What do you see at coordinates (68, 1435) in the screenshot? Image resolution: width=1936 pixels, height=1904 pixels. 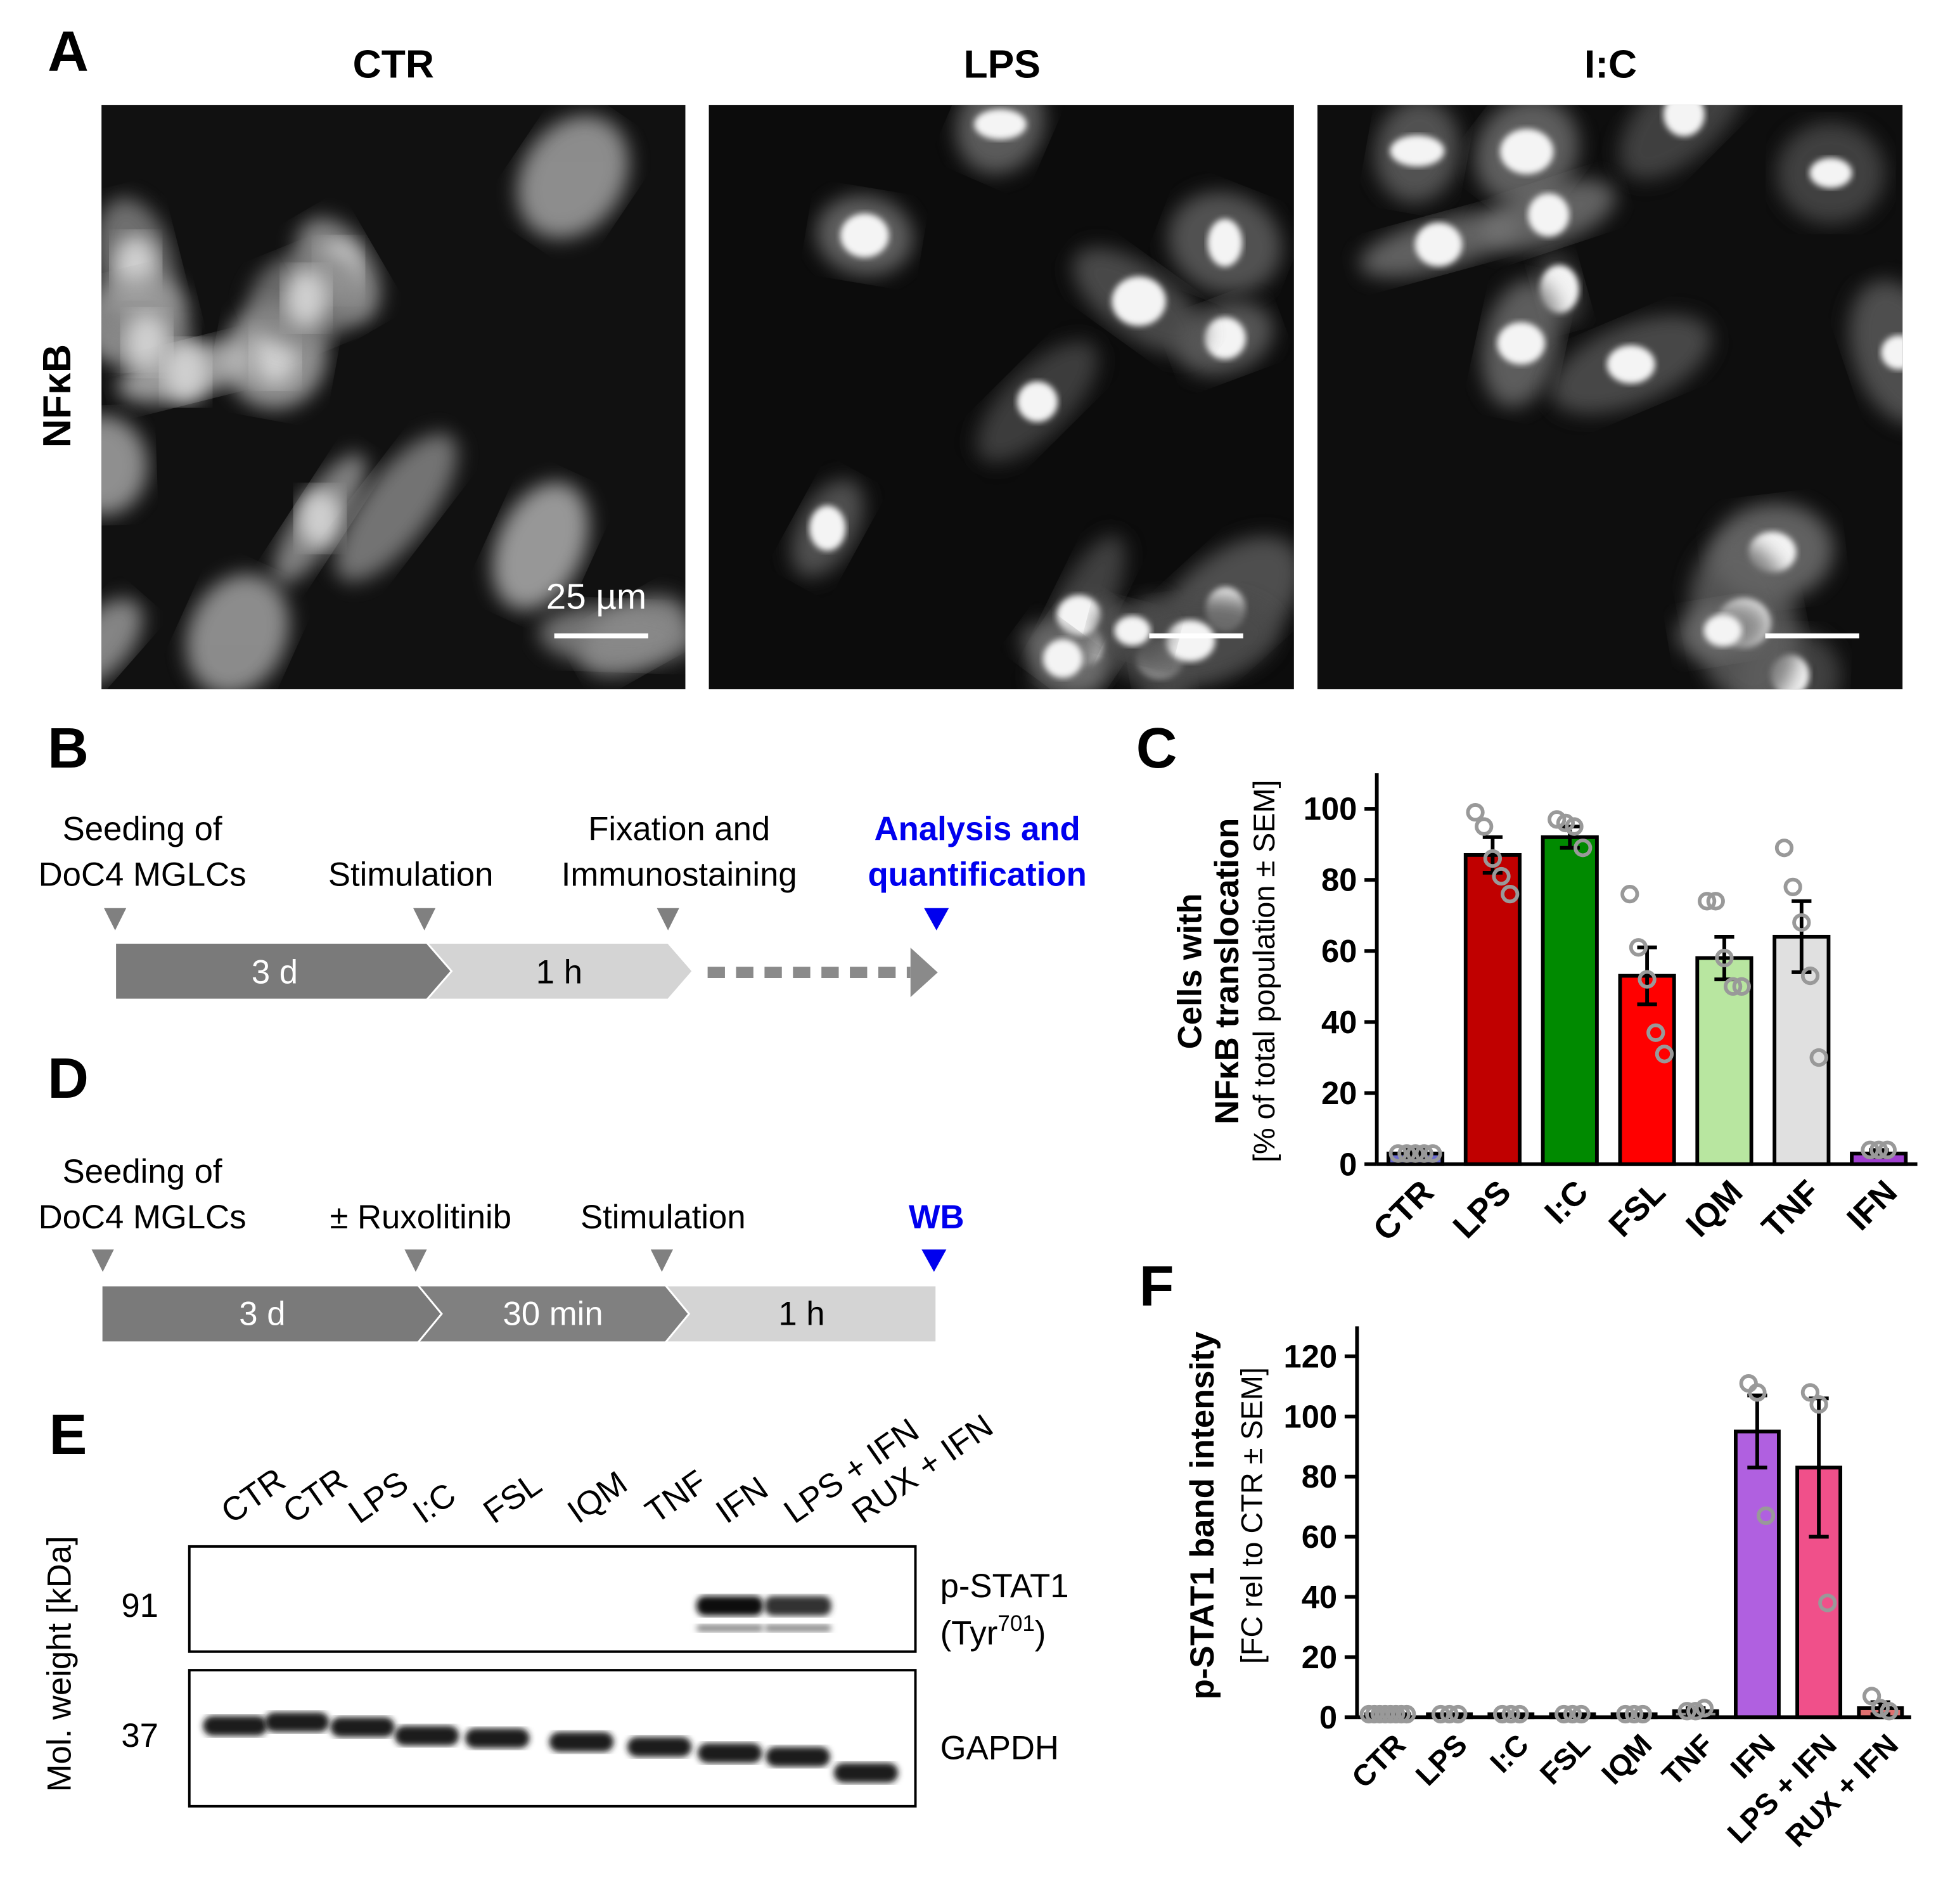 I see `panel-letter: E` at bounding box center [68, 1435].